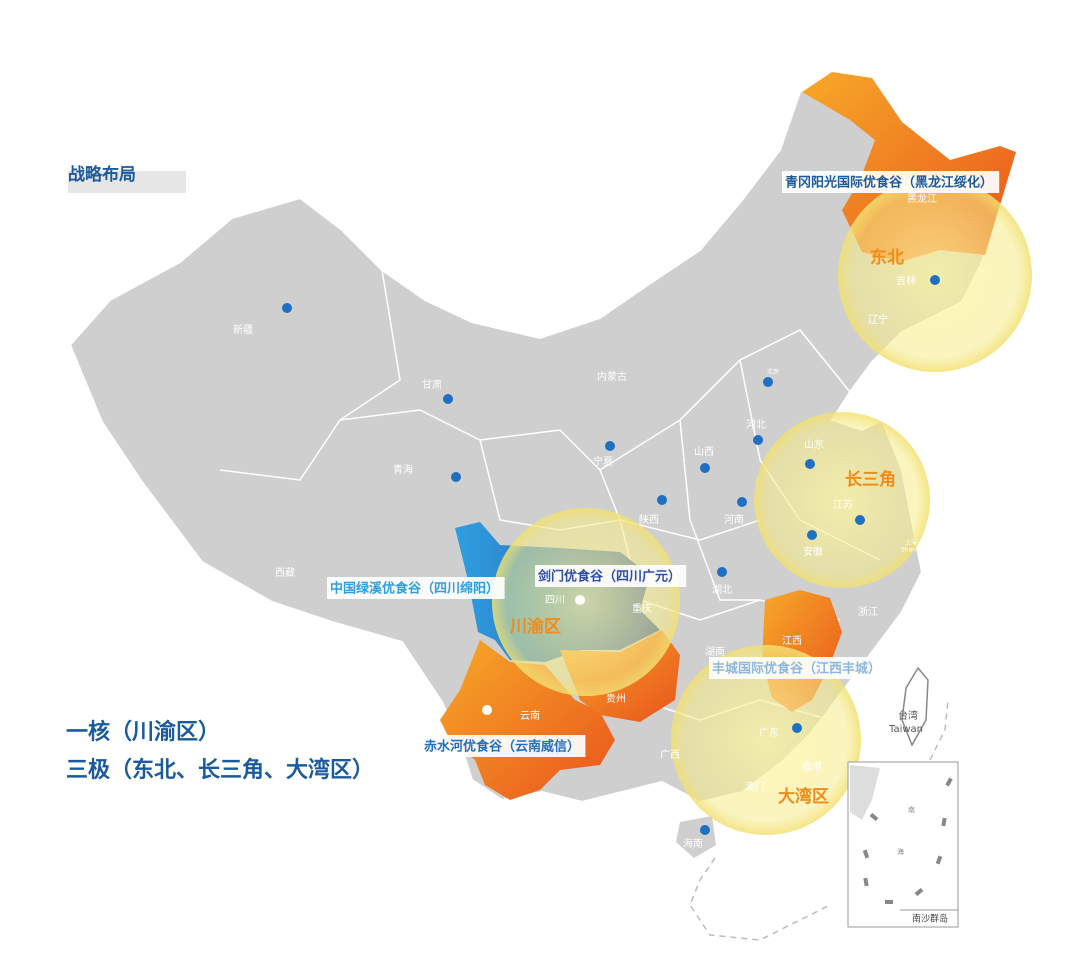 The height and width of the screenshot is (975, 1080). I want to click on province-label: 湖北, so click(722, 590).